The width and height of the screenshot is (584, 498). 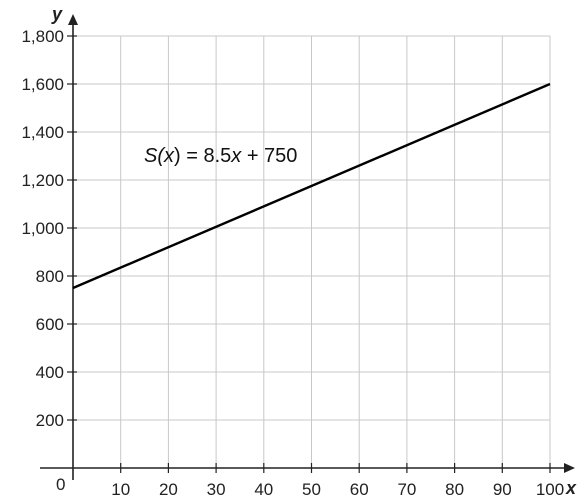 What do you see at coordinates (550, 489) in the screenshot?
I see `x-tick-label: 100` at bounding box center [550, 489].